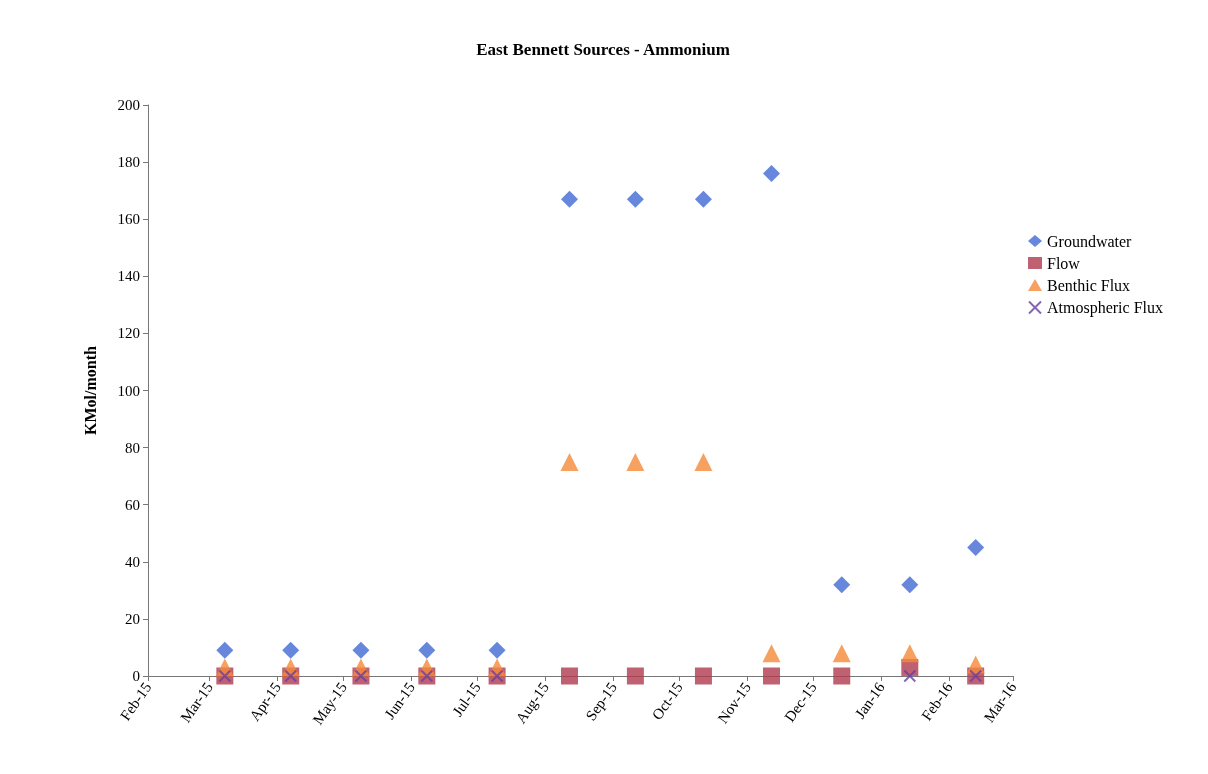 Image resolution: width=1208 pixels, height=774 pixels. I want to click on y-tick-label: 80, so click(132, 447).